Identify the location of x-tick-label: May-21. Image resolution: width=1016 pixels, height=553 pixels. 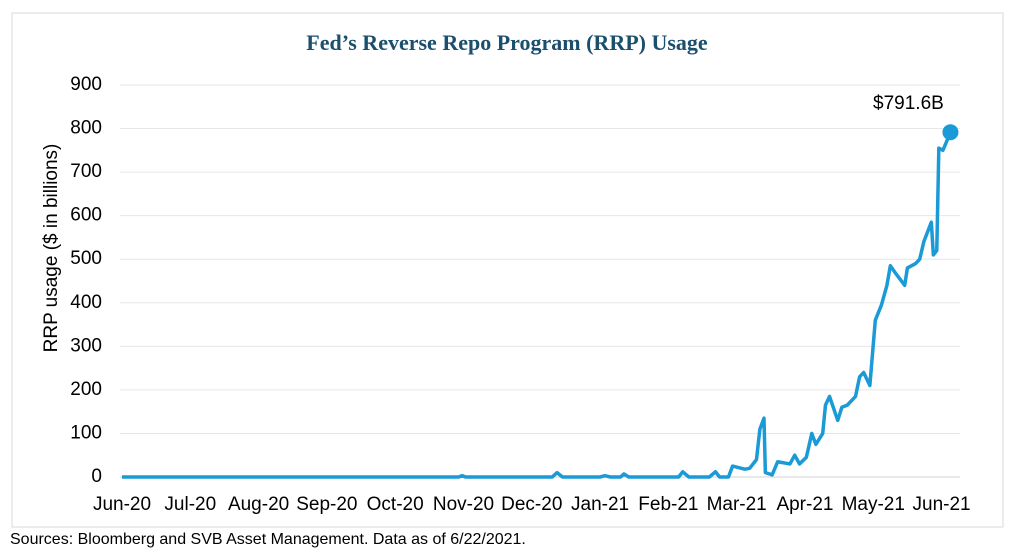
(873, 504).